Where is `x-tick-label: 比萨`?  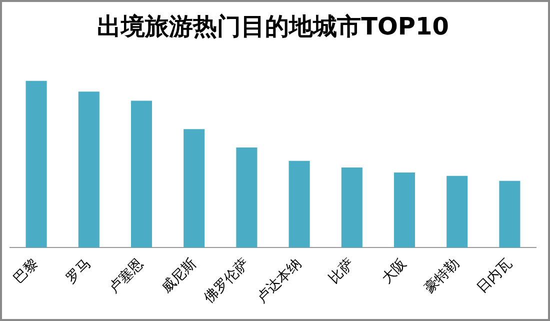
x-tick-label: 比萨 is located at coordinates (342, 271).